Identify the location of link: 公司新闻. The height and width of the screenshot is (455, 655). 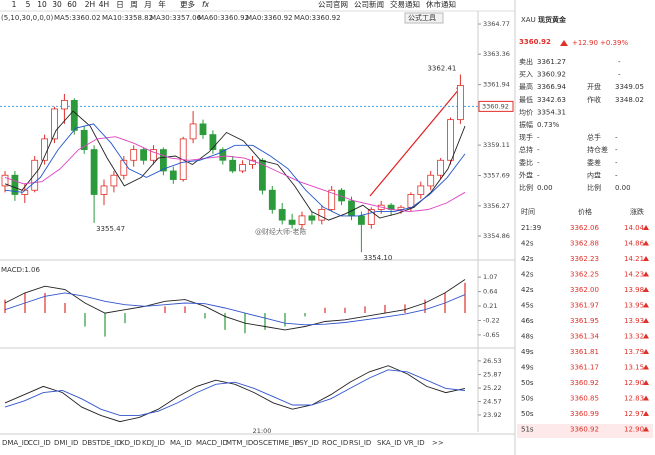
(369, 4).